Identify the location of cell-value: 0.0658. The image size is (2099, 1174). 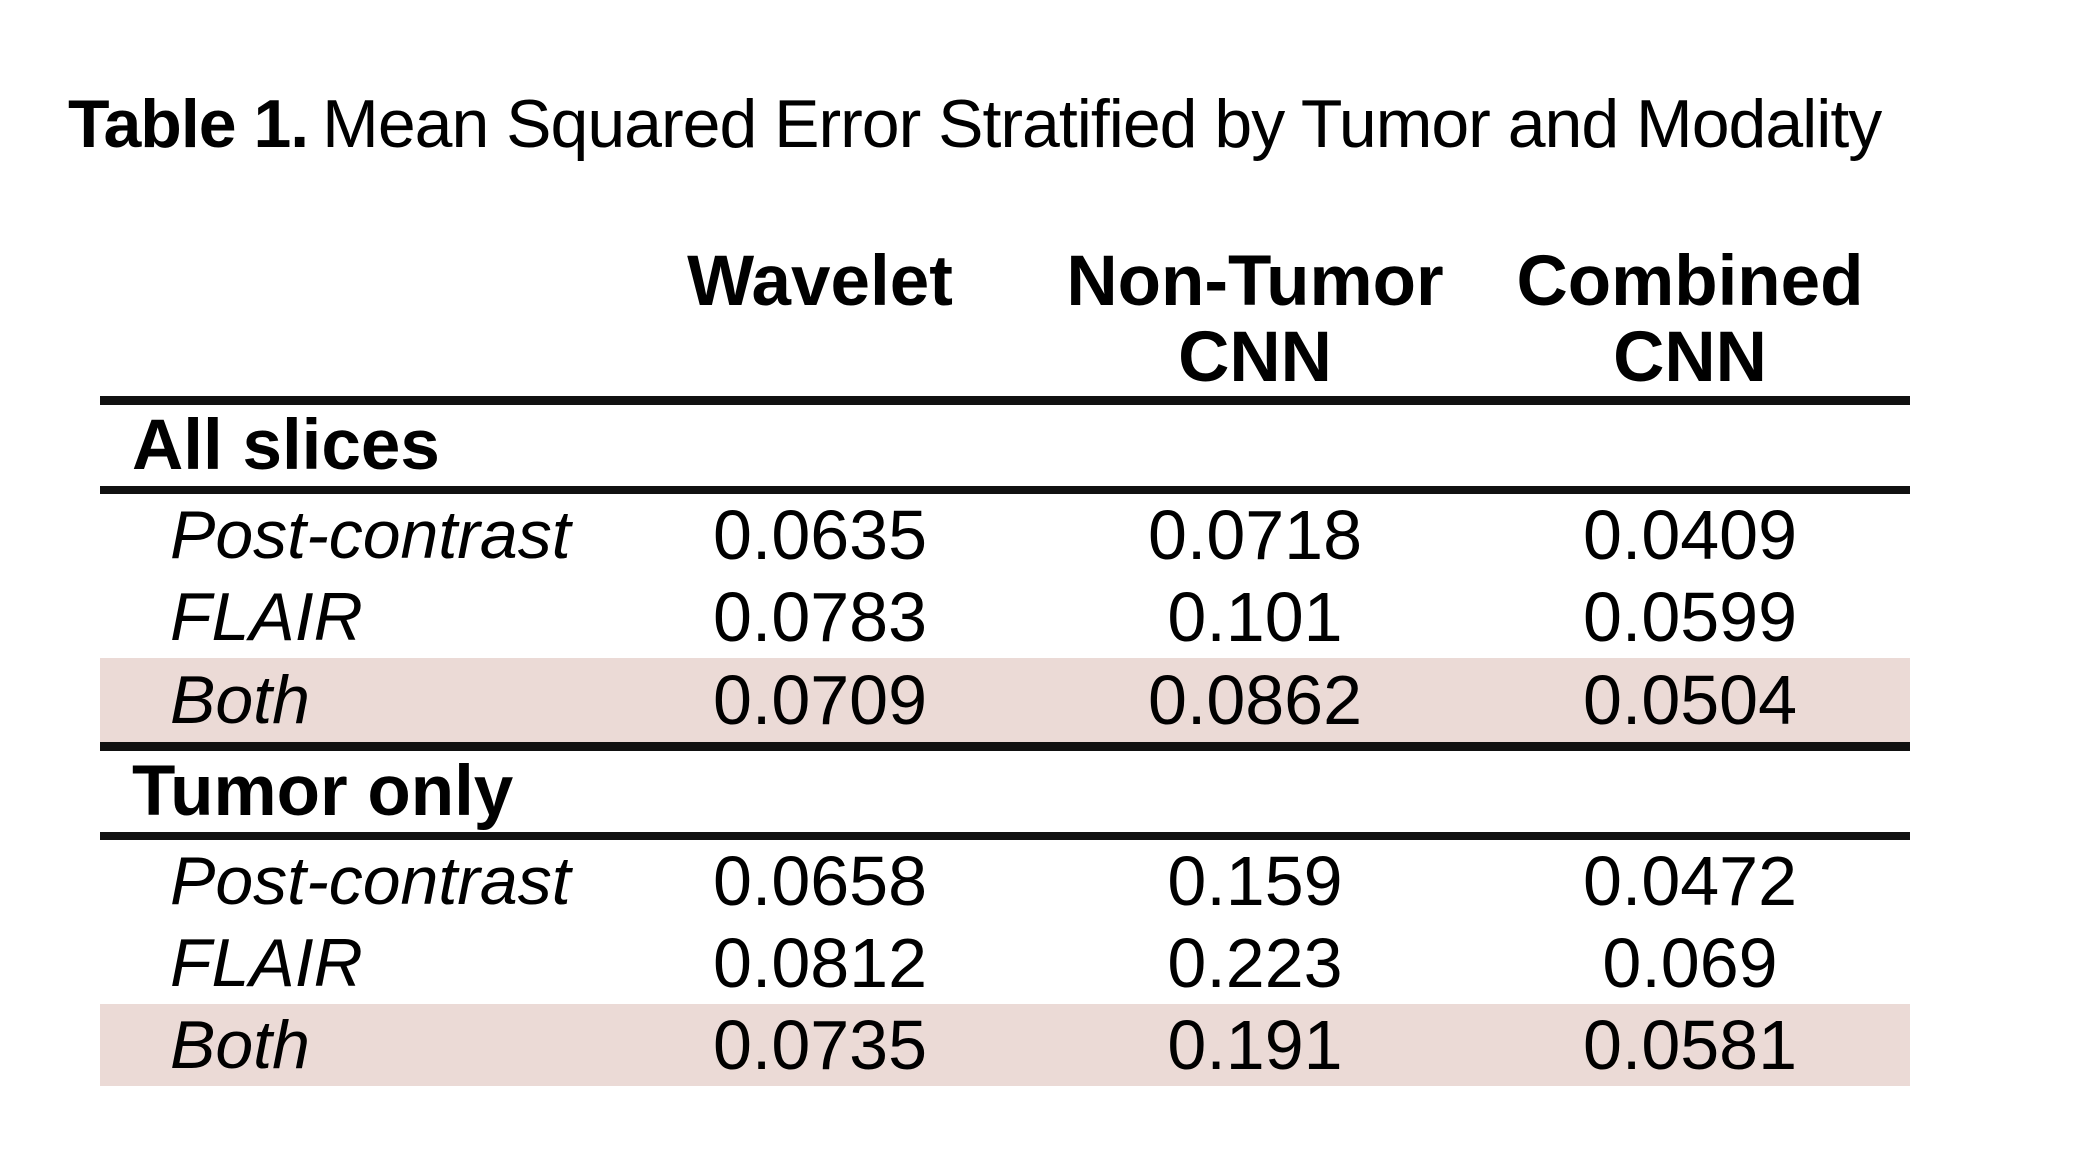
(820, 881).